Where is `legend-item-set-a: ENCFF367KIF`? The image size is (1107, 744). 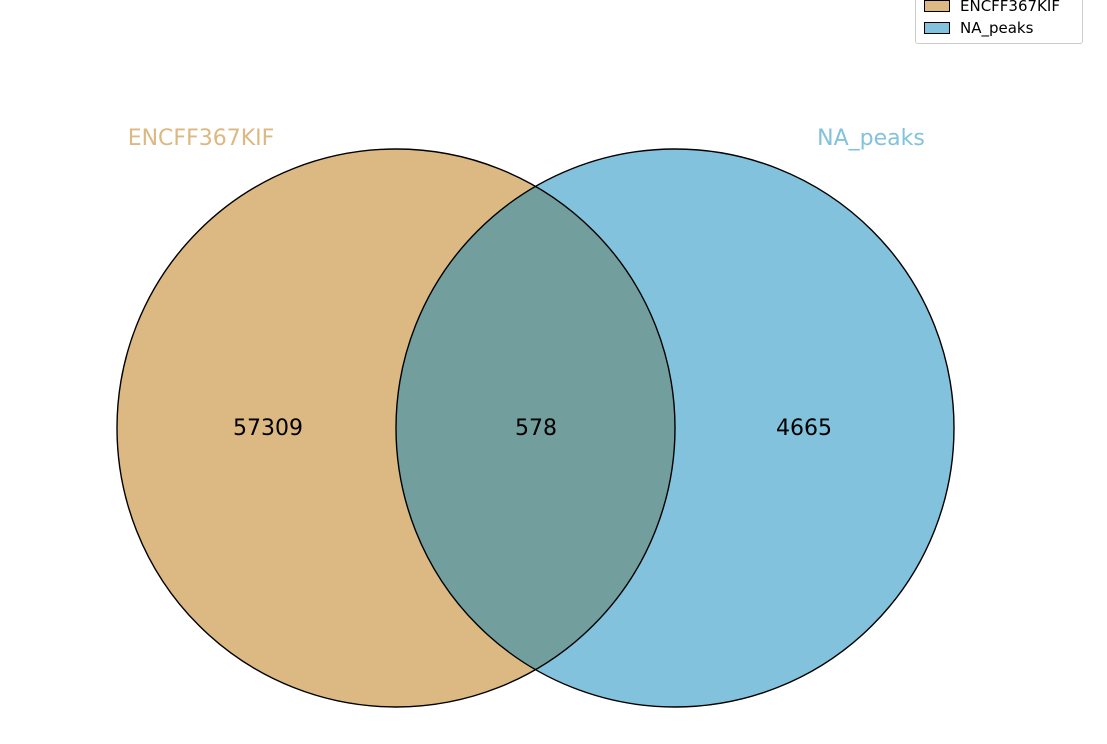 legend-item-set-a: ENCFF367KIF is located at coordinates (999, 8).